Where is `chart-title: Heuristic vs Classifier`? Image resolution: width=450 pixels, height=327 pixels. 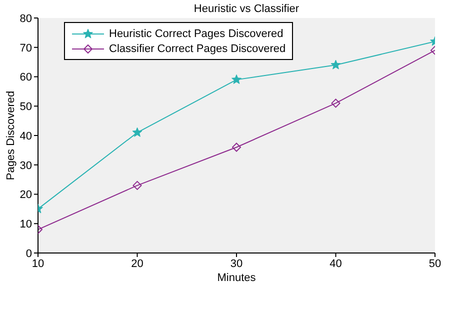
chart-title: Heuristic vs Classifier is located at coordinates (246, 9).